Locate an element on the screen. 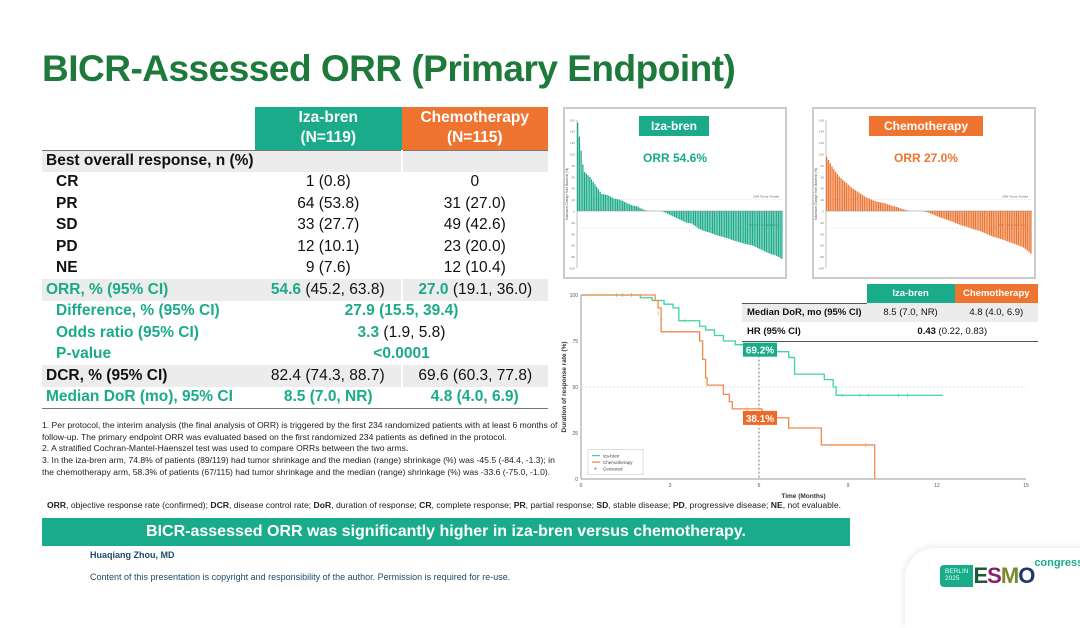  waterfall-title: Iza-bren is located at coordinates (674, 126).